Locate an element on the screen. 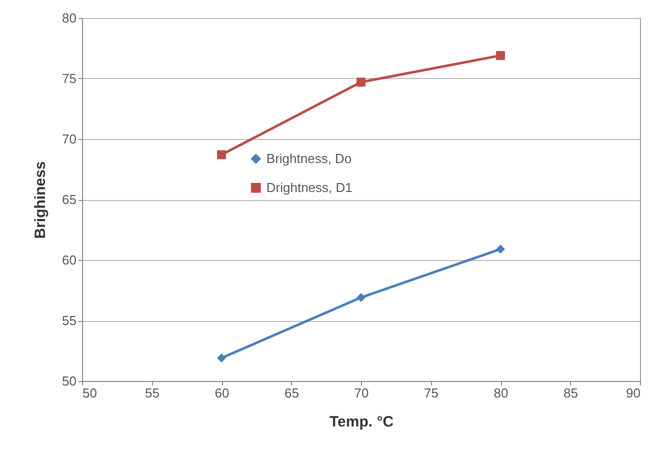  x-tick-label: 85 is located at coordinates (571, 393).